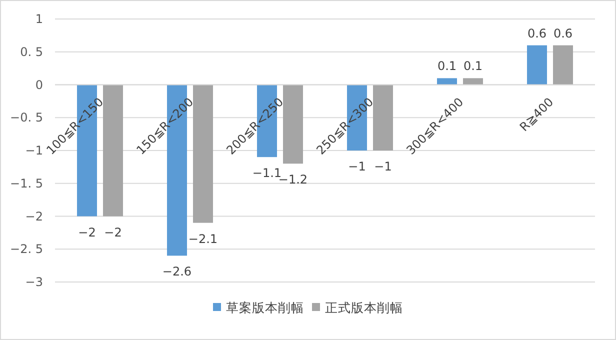 The image size is (616, 340). What do you see at coordinates (34, 216) in the screenshot?
I see `y-tick-label: −2` at bounding box center [34, 216].